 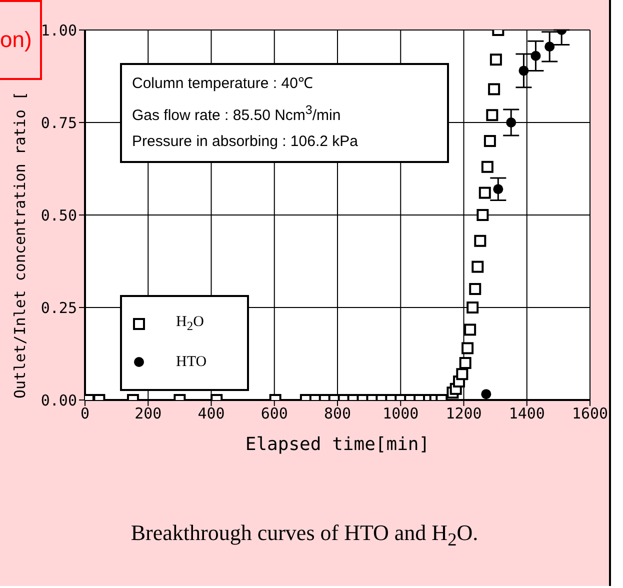 I want to click on x-axis-title: Elapsed time[min], so click(x=337, y=444).